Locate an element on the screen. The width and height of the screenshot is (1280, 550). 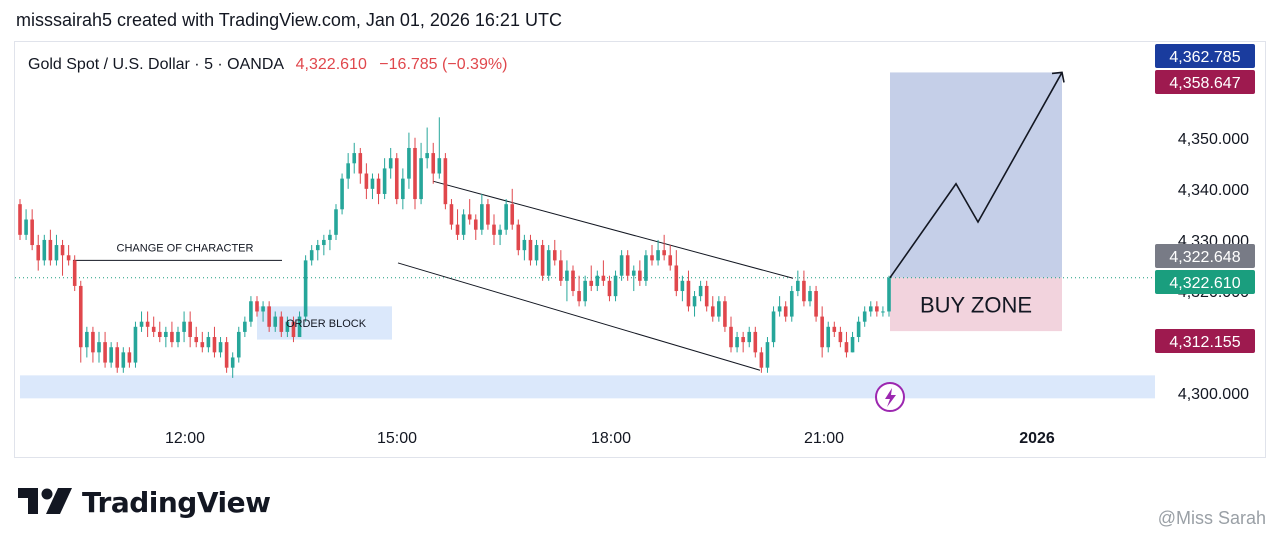
price-badge-gray: 4,322.648 is located at coordinates (1205, 256).